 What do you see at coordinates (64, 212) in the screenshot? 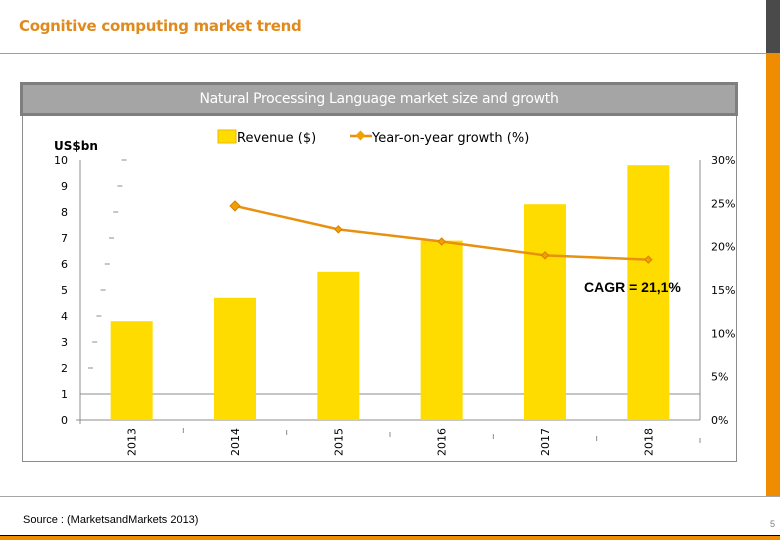
I see `y-tick-label: 8` at bounding box center [64, 212].